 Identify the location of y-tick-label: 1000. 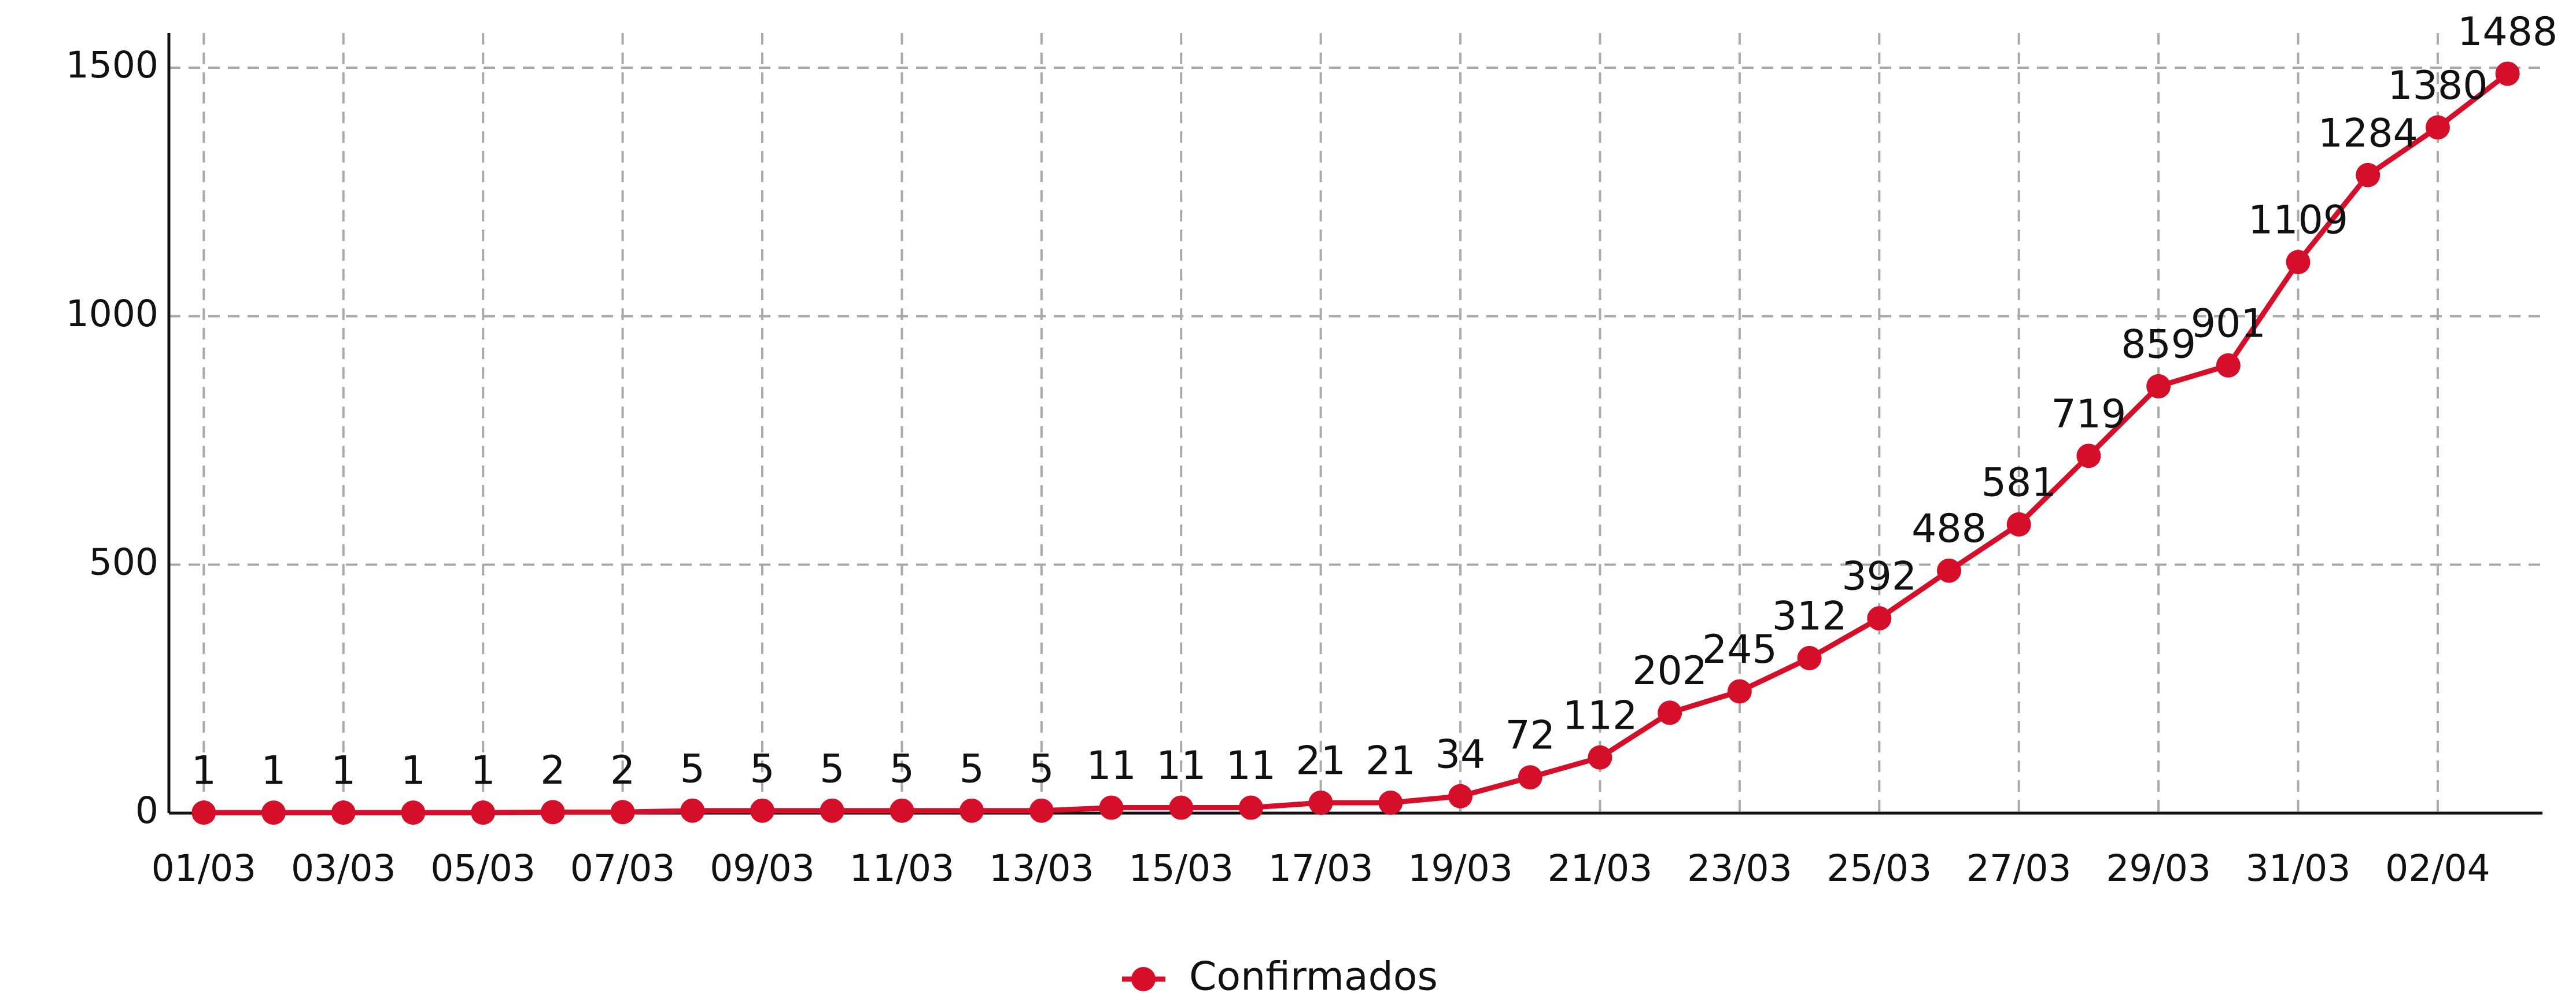
(112, 314).